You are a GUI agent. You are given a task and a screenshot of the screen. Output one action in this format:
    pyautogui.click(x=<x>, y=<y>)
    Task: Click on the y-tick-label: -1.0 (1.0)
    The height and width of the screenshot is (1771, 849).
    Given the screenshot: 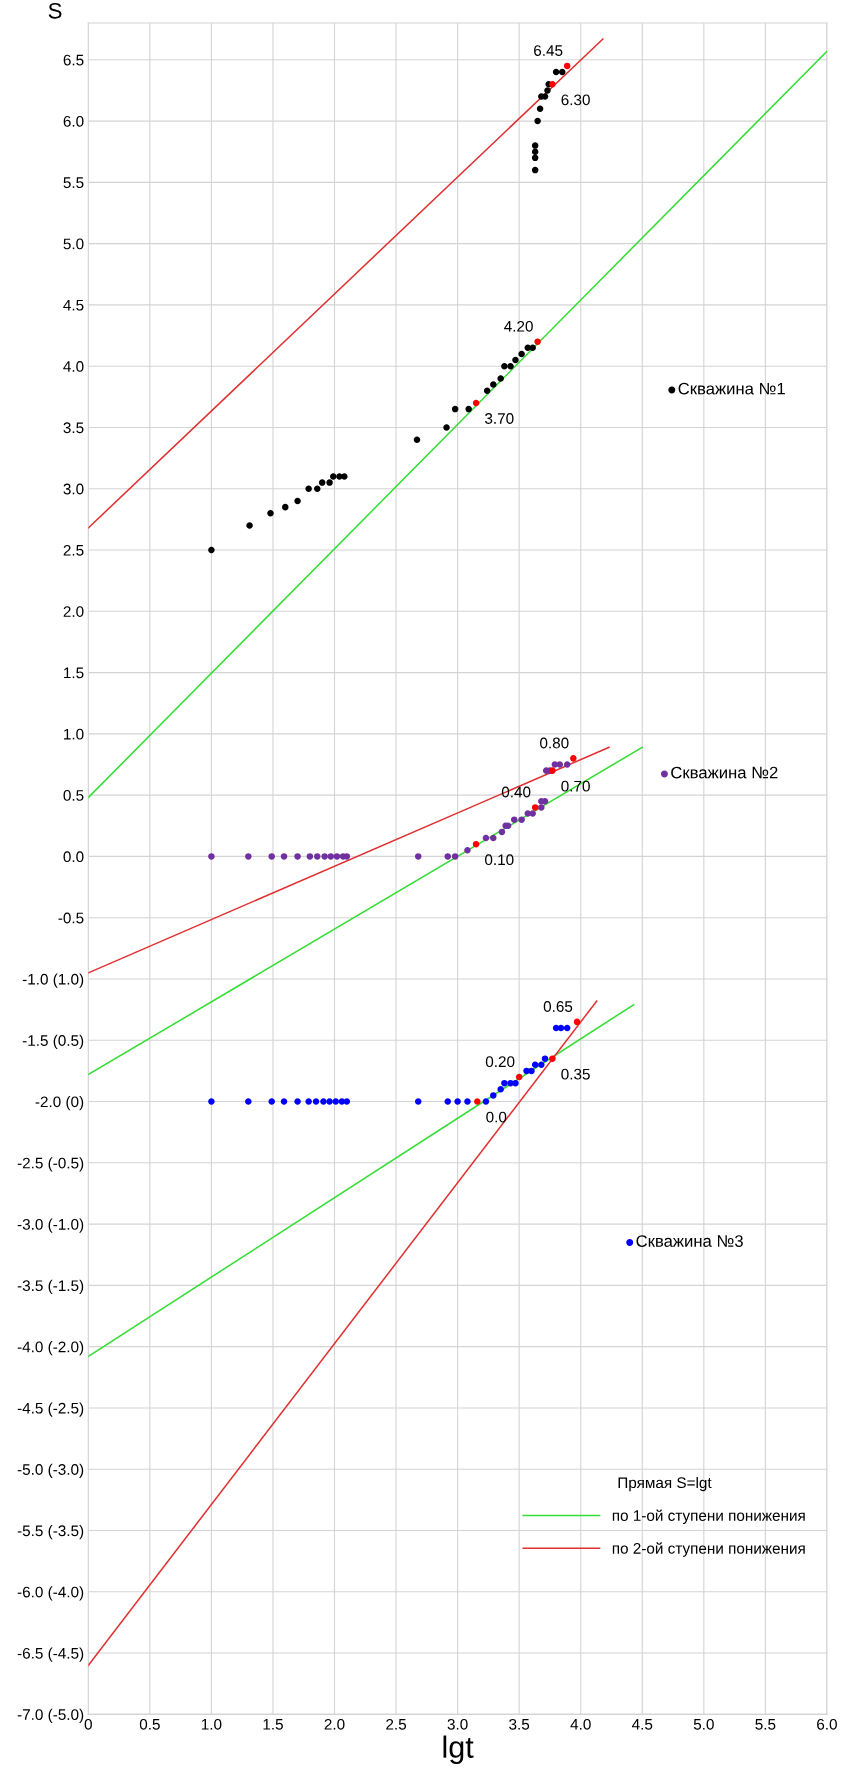 What is the action you would take?
    pyautogui.click(x=53, y=980)
    